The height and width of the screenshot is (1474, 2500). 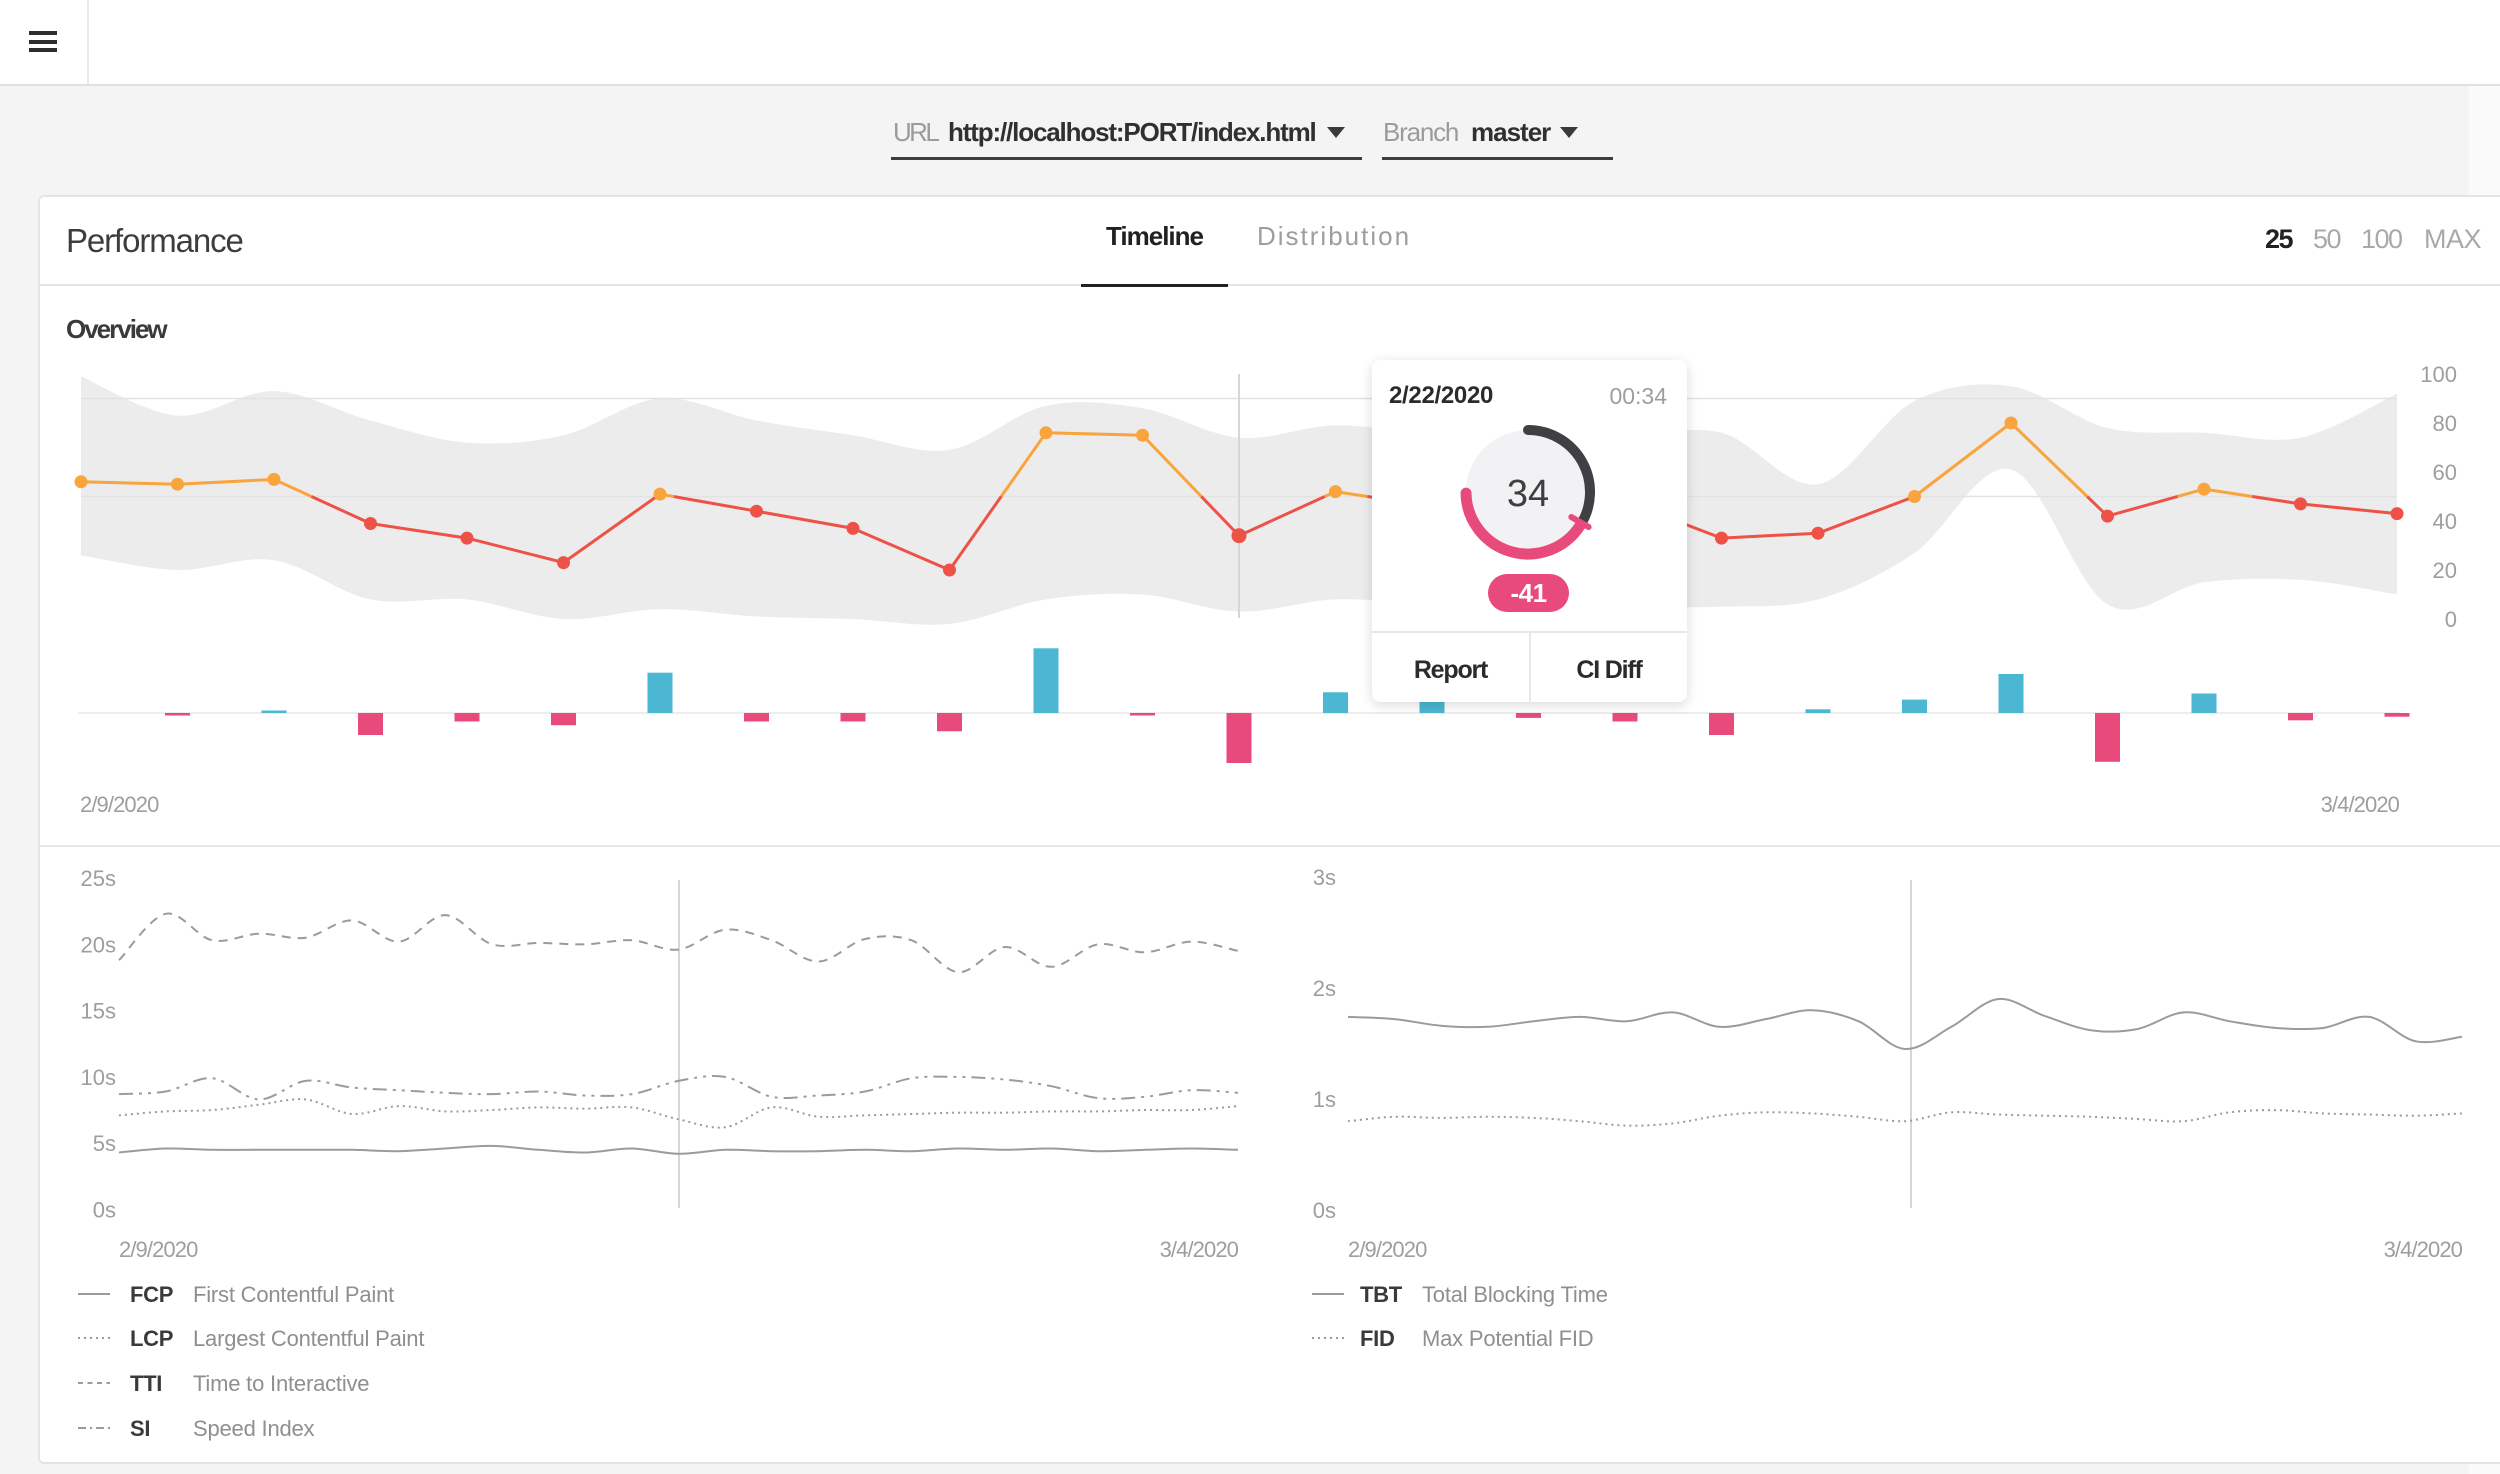 What do you see at coordinates (151, 1294) in the screenshot?
I see `svg-text: FCP` at bounding box center [151, 1294].